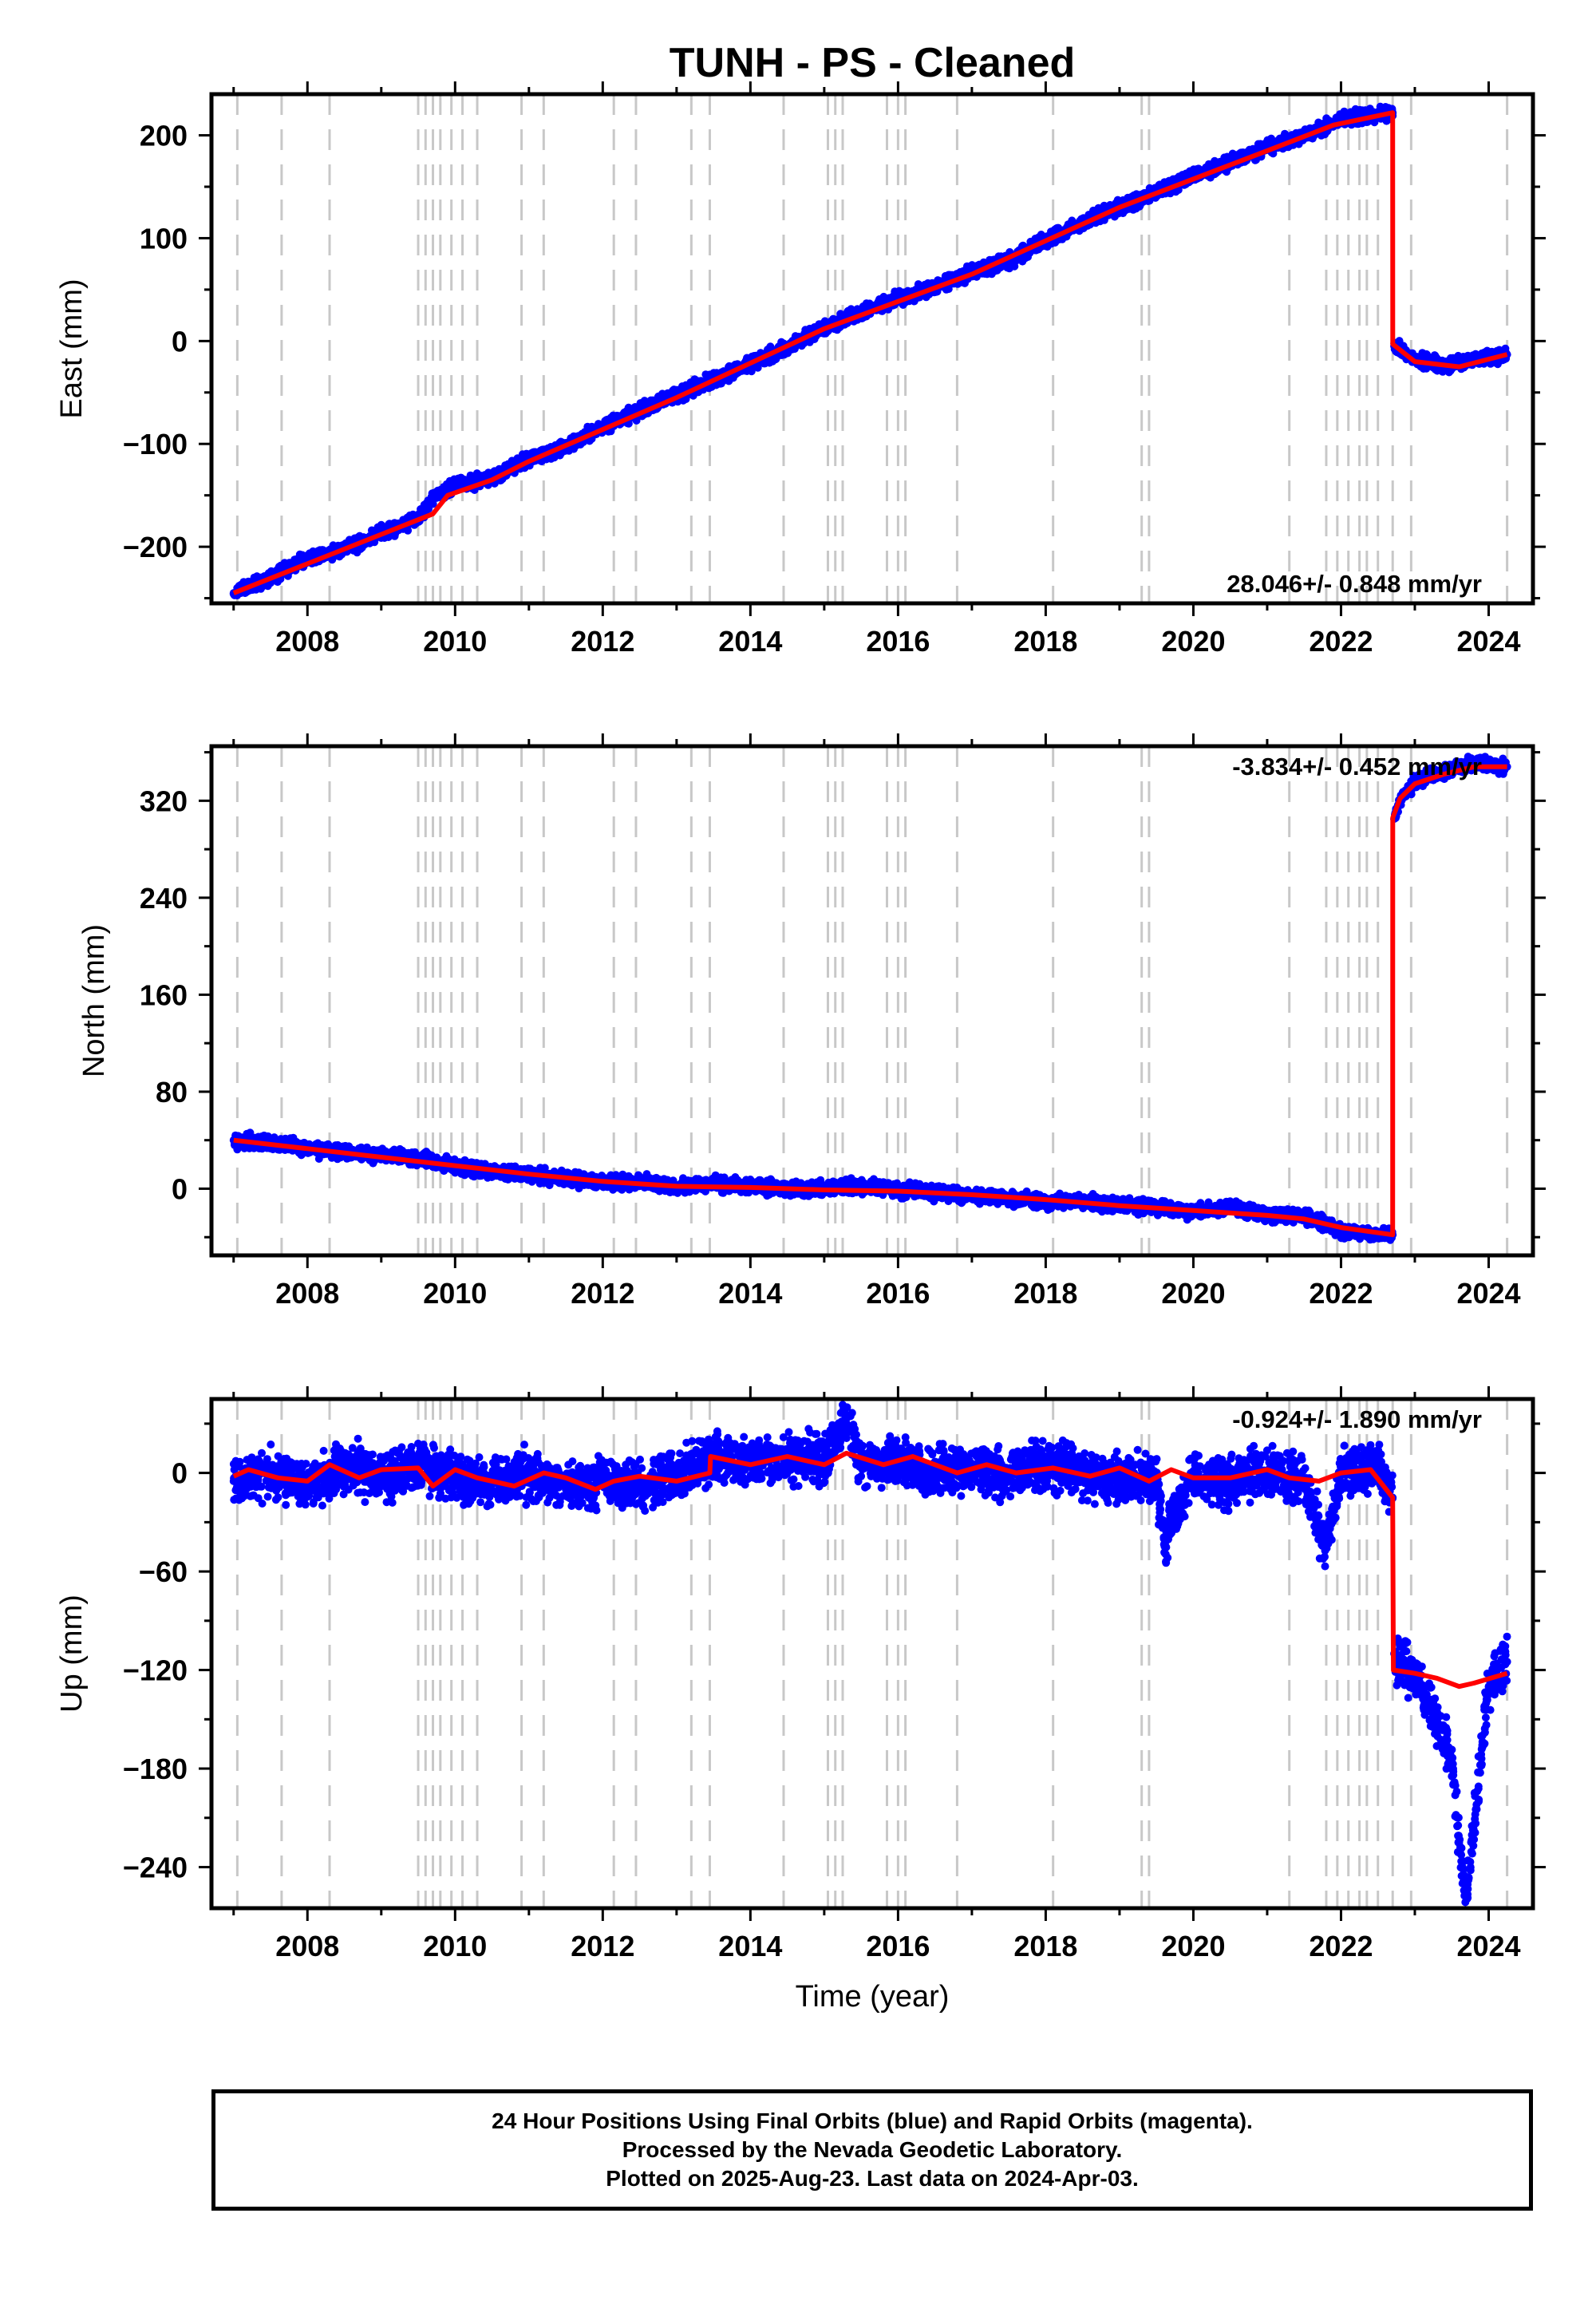  I want to click on x-tick-label: 2020, so click(1193, 641).